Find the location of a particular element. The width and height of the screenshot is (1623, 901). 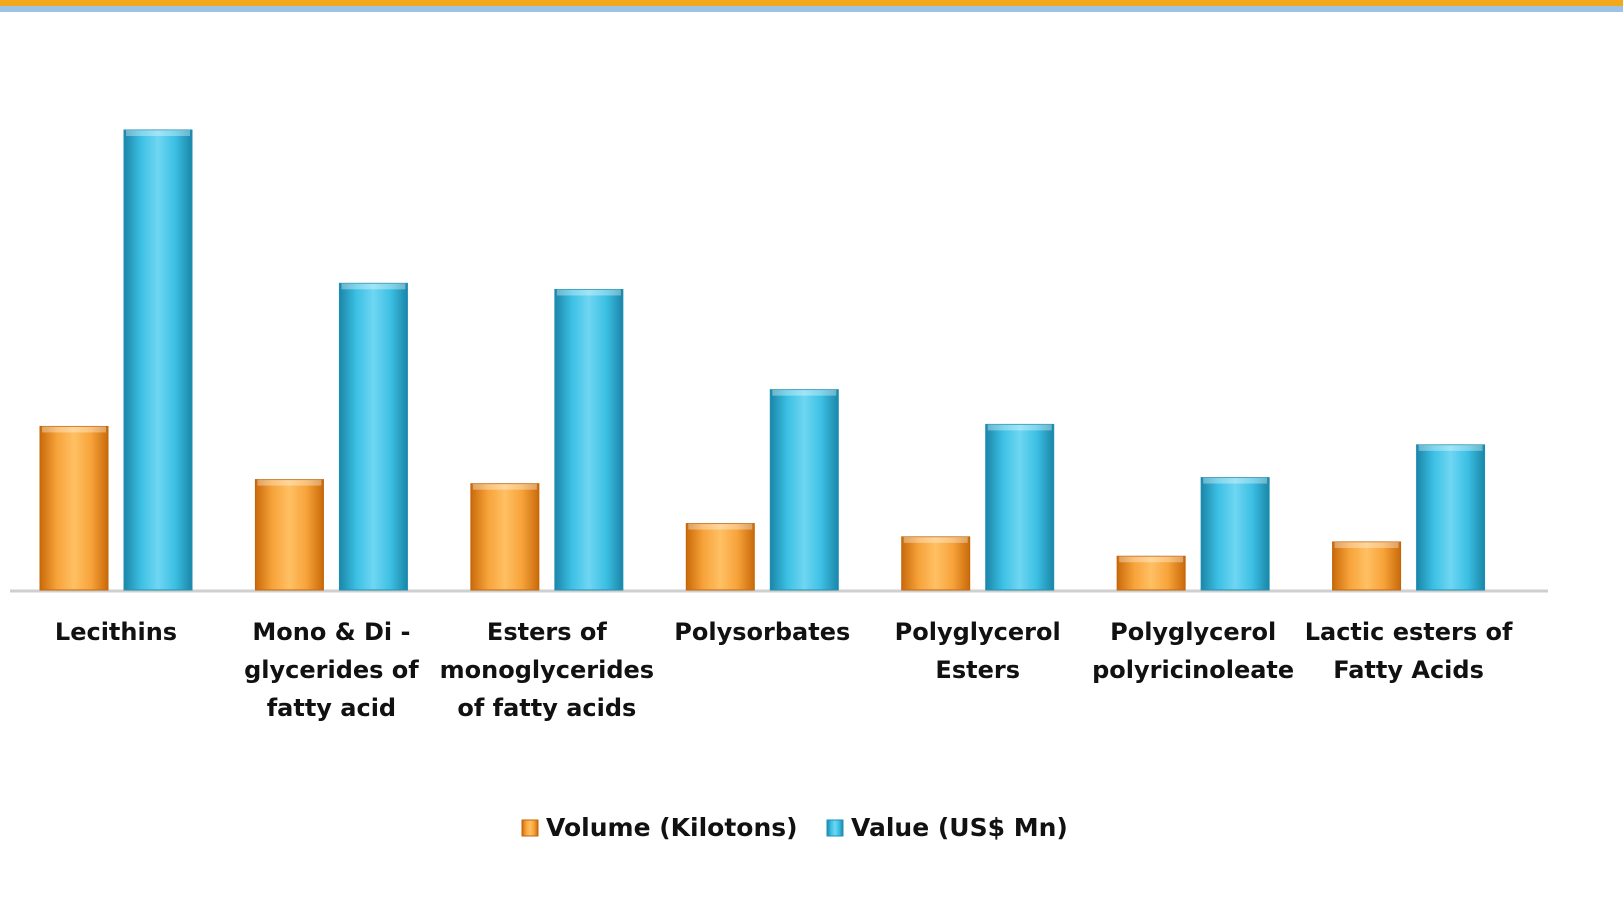

top-border-blue is located at coordinates (811, 9).